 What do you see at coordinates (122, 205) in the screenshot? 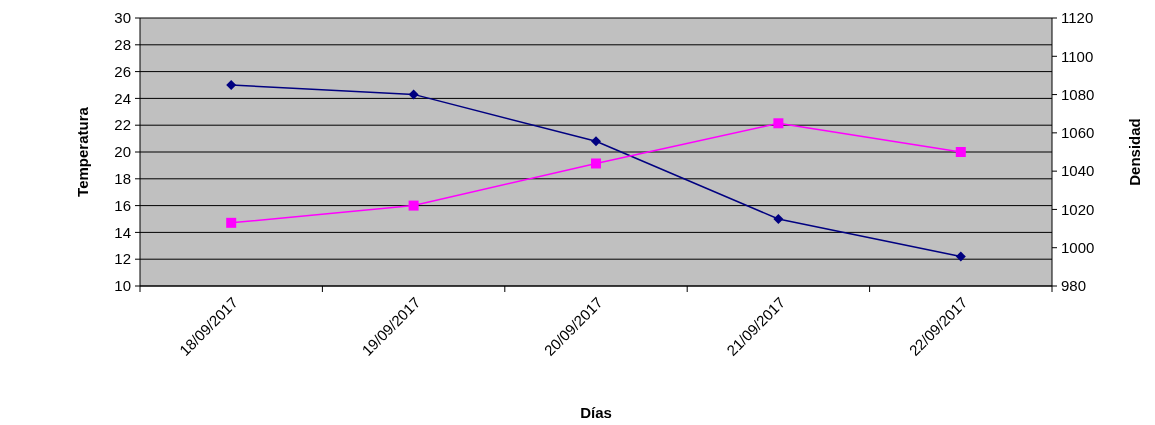
I see `y-tick-label: 16` at bounding box center [122, 205].